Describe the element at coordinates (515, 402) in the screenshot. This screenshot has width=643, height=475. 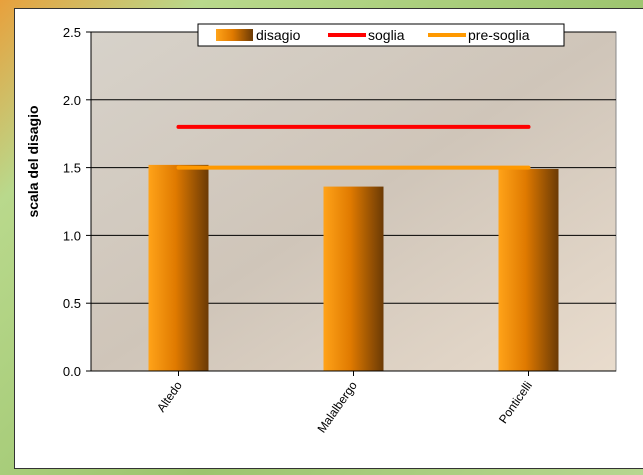
I see `x-tick-label: Ponticelli` at that location.